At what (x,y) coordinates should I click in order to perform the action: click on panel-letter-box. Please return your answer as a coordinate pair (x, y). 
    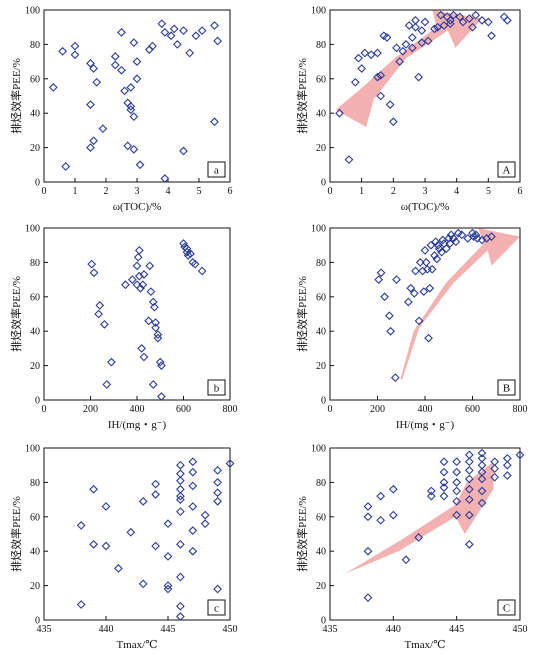
    Looking at the image, I should click on (506, 169).